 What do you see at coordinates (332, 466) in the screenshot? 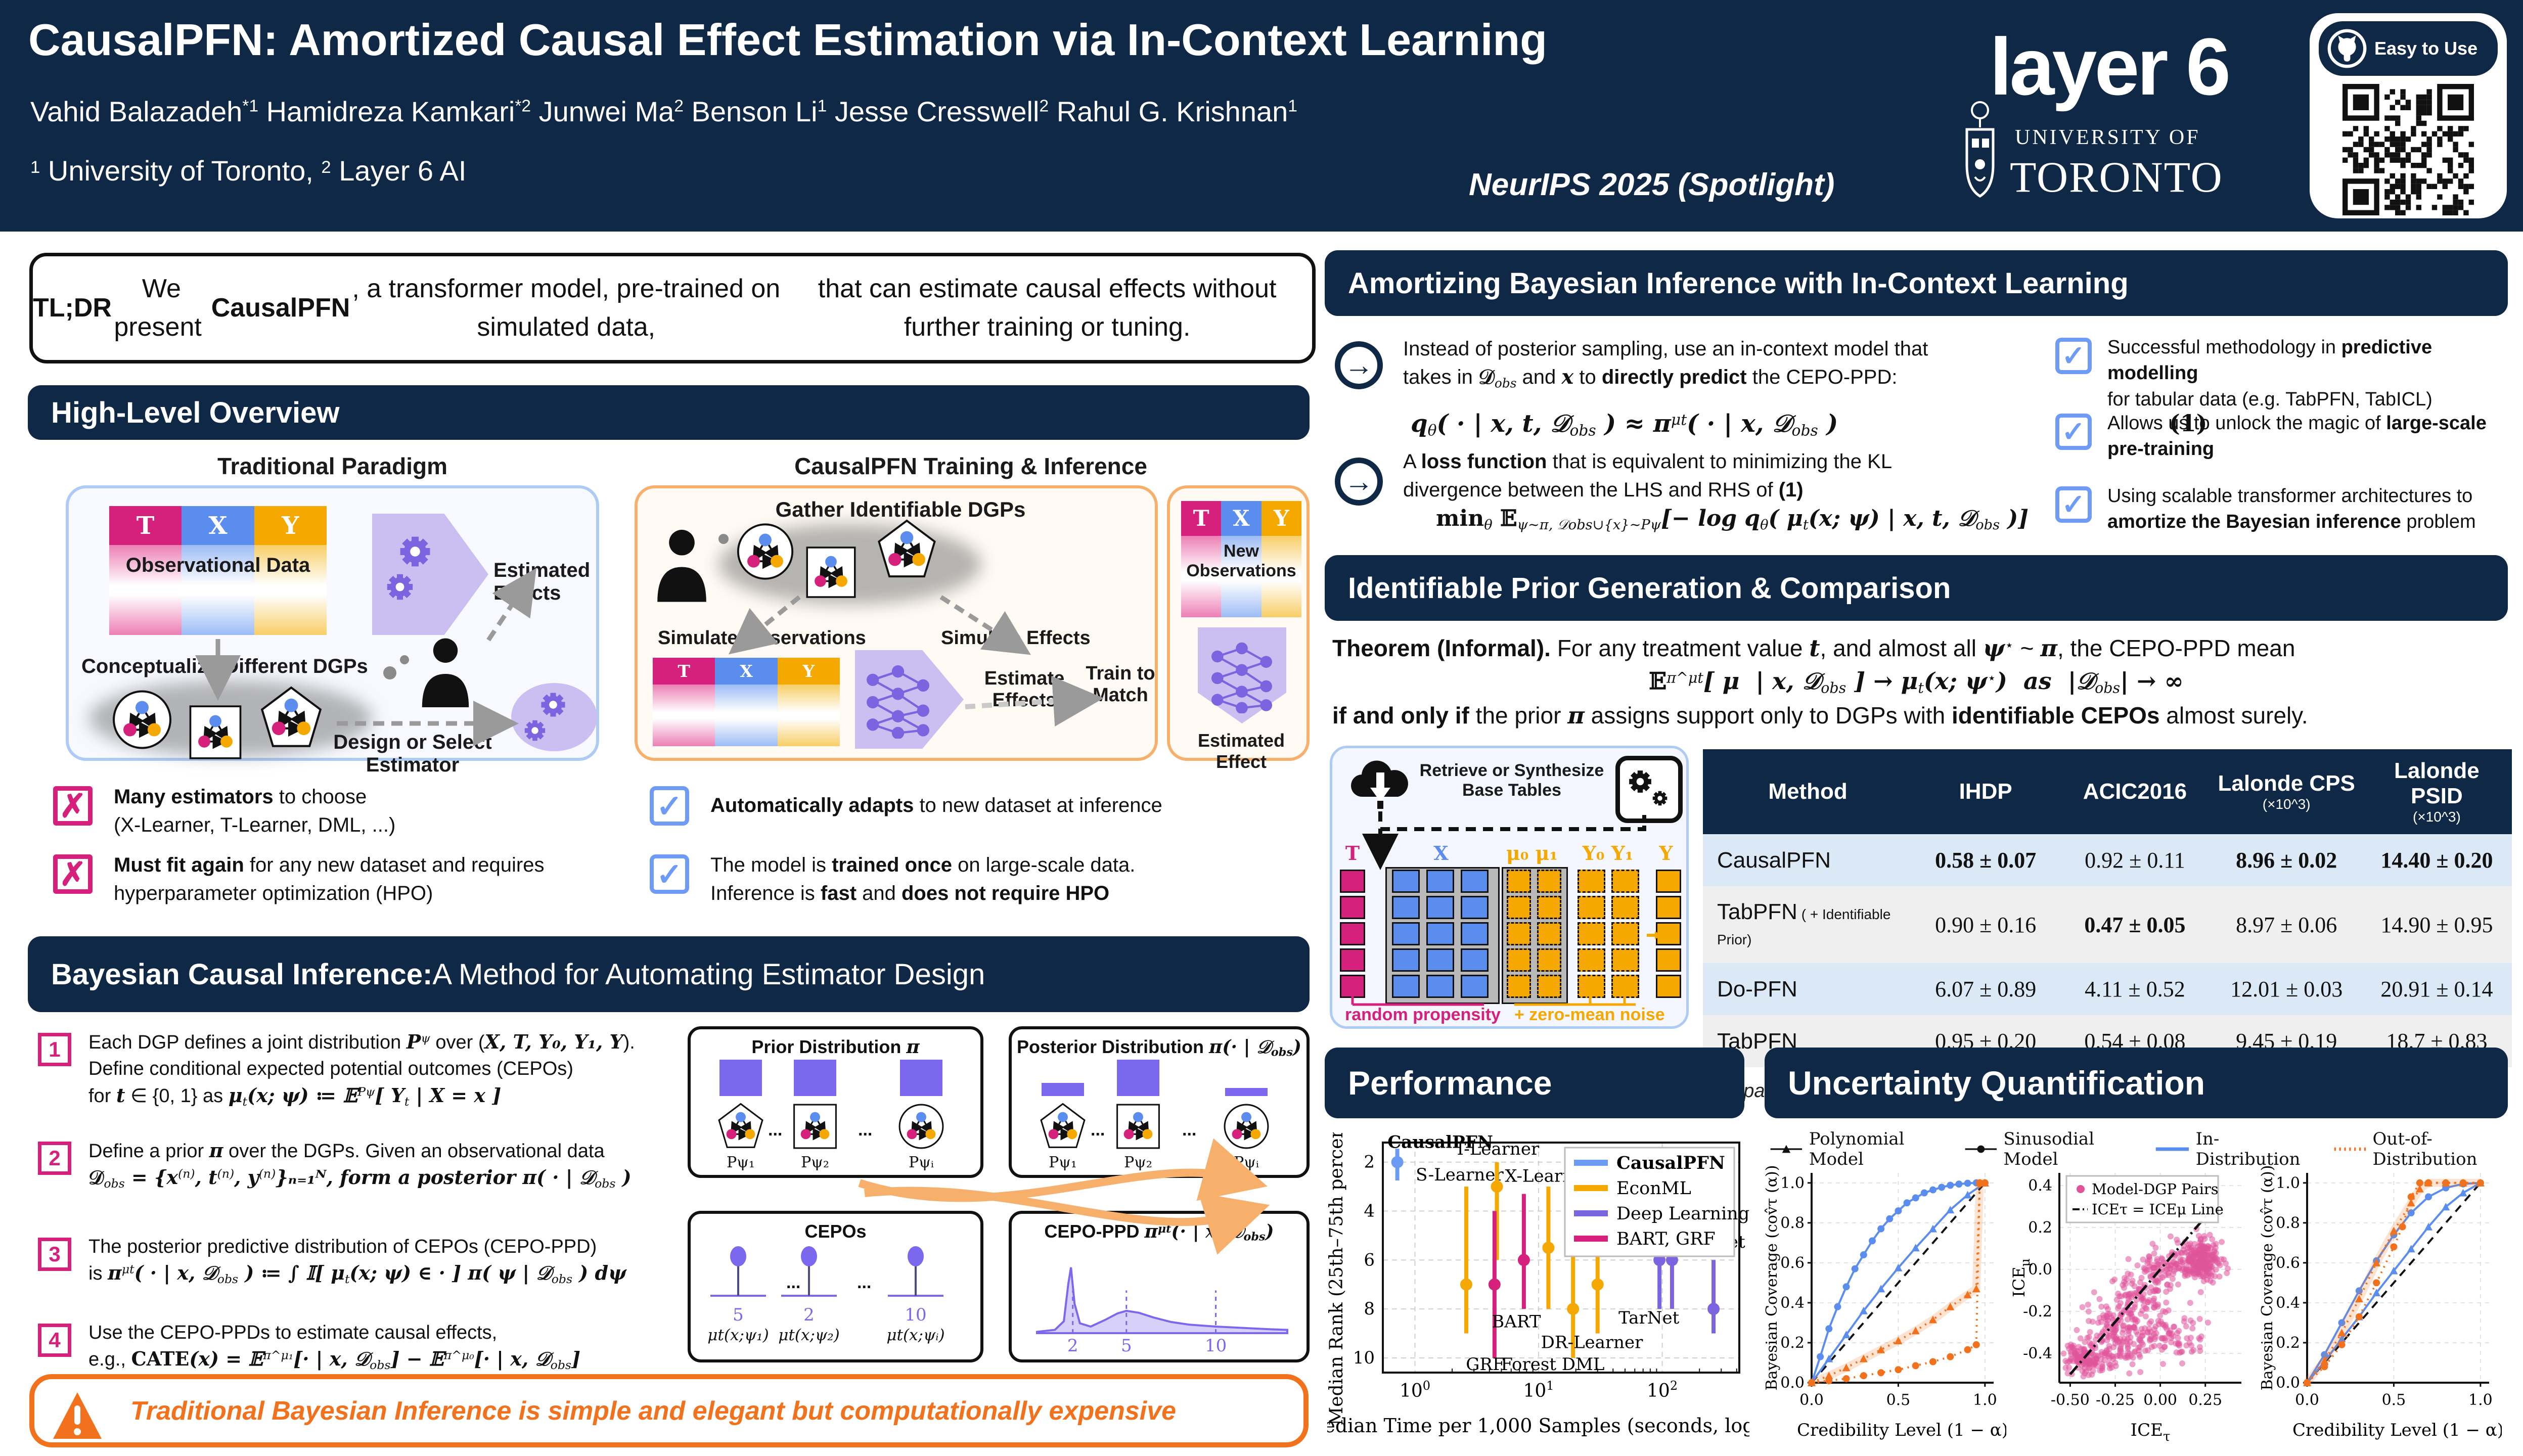
I see `traditional-paradigm-title: Traditional Paradigm` at bounding box center [332, 466].